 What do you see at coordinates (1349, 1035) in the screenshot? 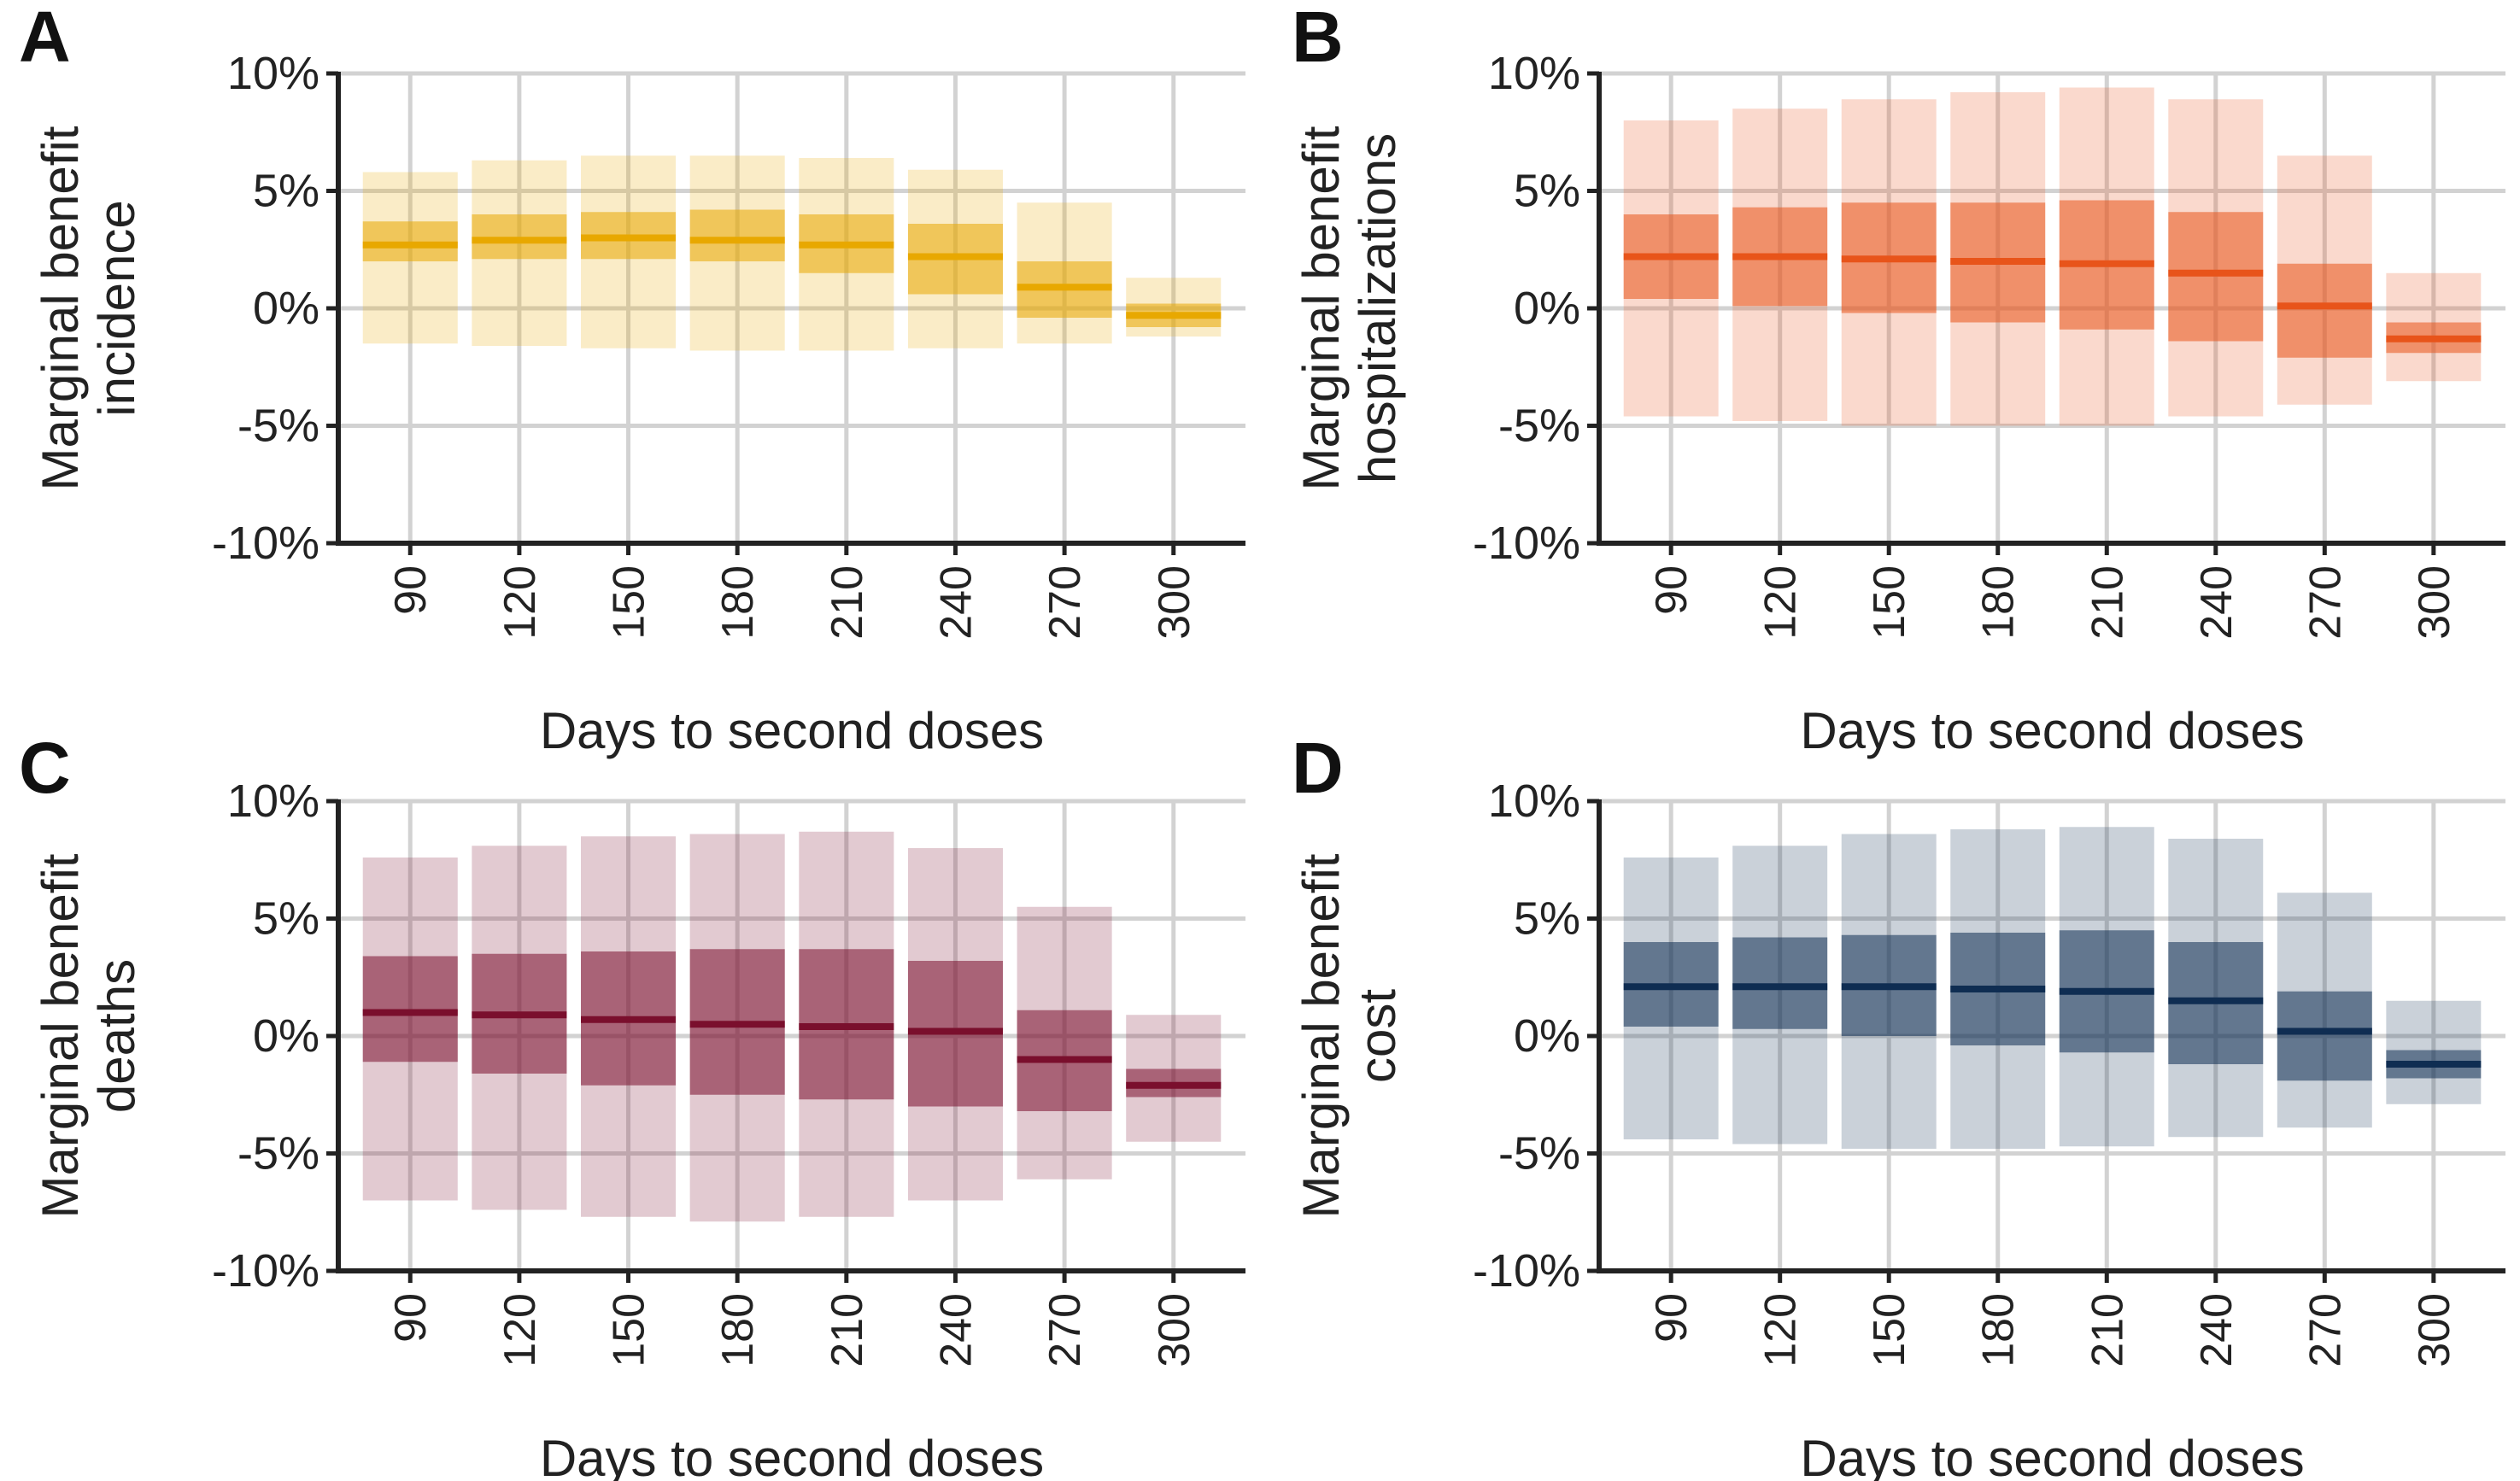
I see `y-axis-label: Marginal benefitcost` at bounding box center [1349, 1035].